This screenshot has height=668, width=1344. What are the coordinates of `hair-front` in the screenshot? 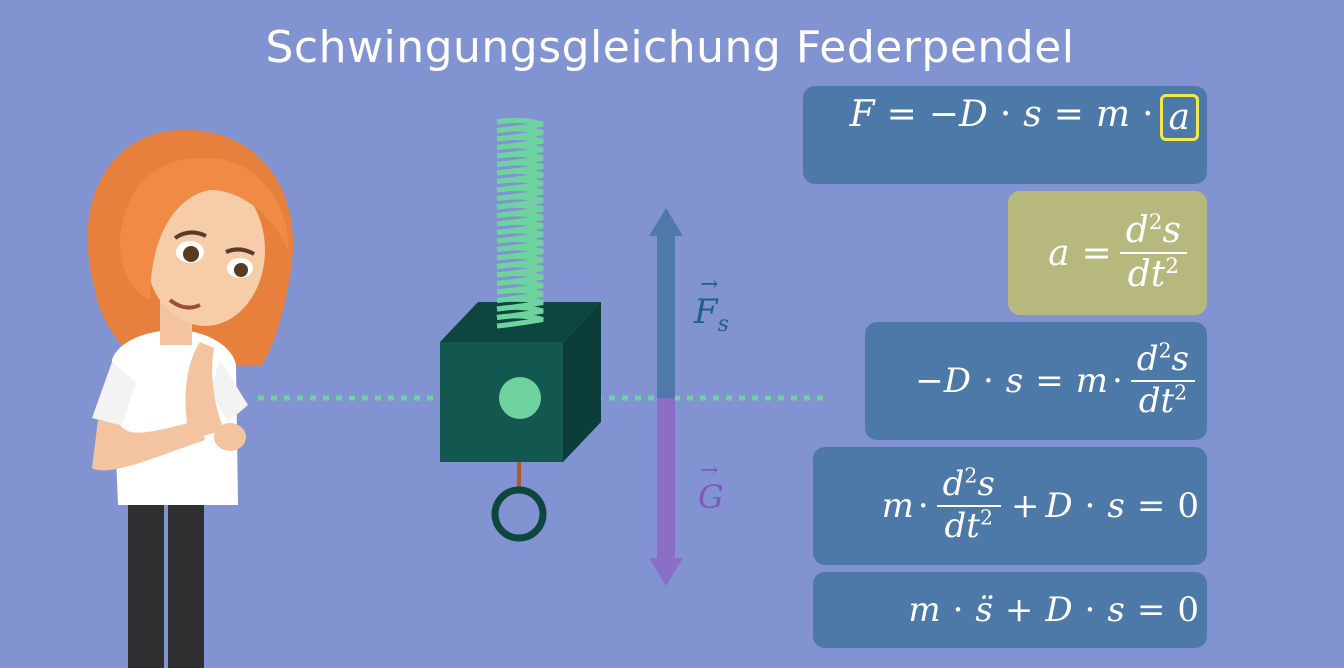 It's located at (204, 228).